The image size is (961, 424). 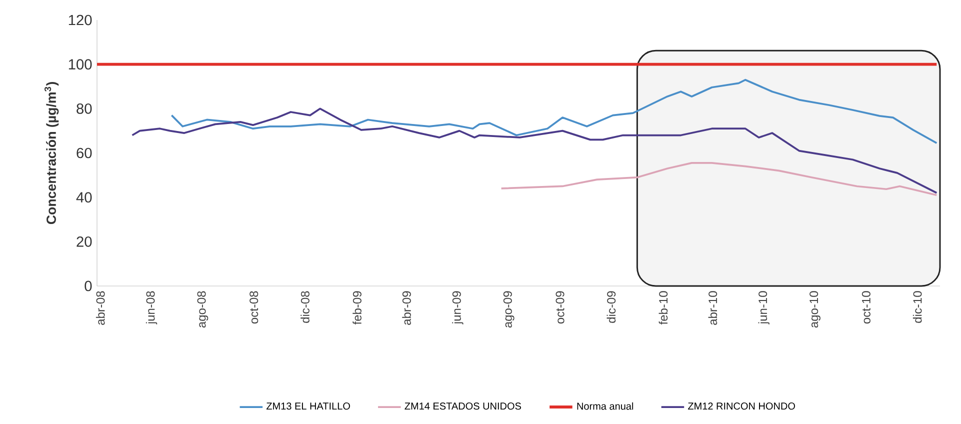 I want to click on x-tick-label: abr-10, so click(x=713, y=308).